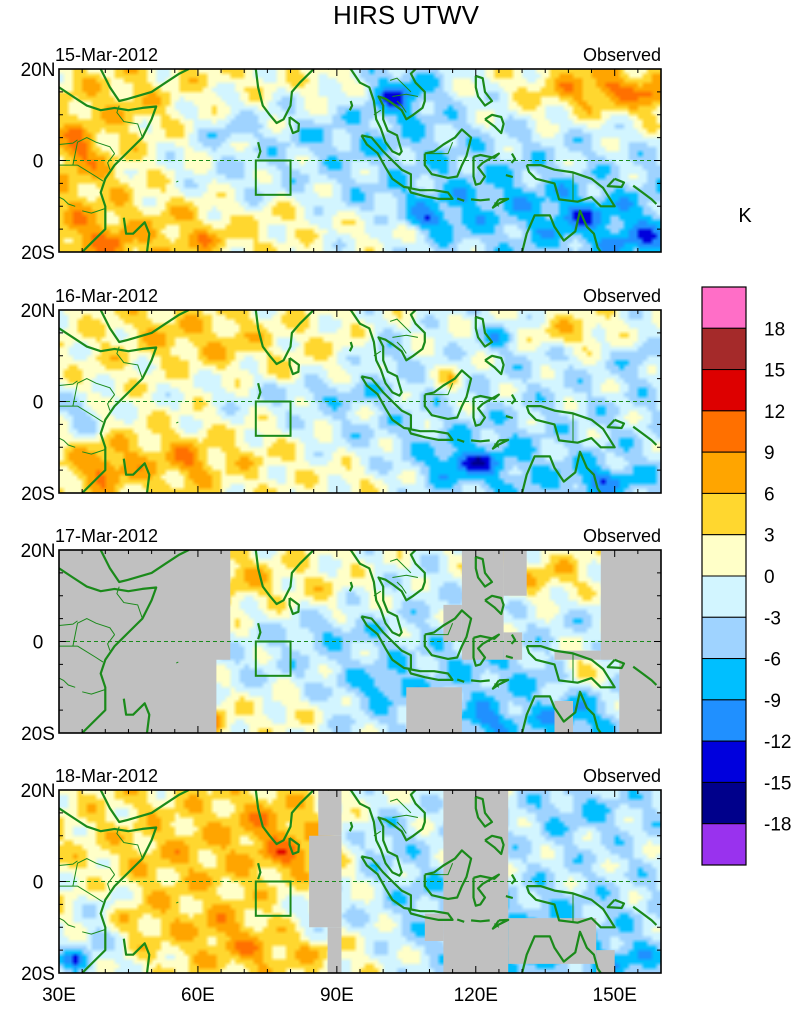  I want to click on x-axis: 30E 60E 90E 120E 150E, so click(339, 995).